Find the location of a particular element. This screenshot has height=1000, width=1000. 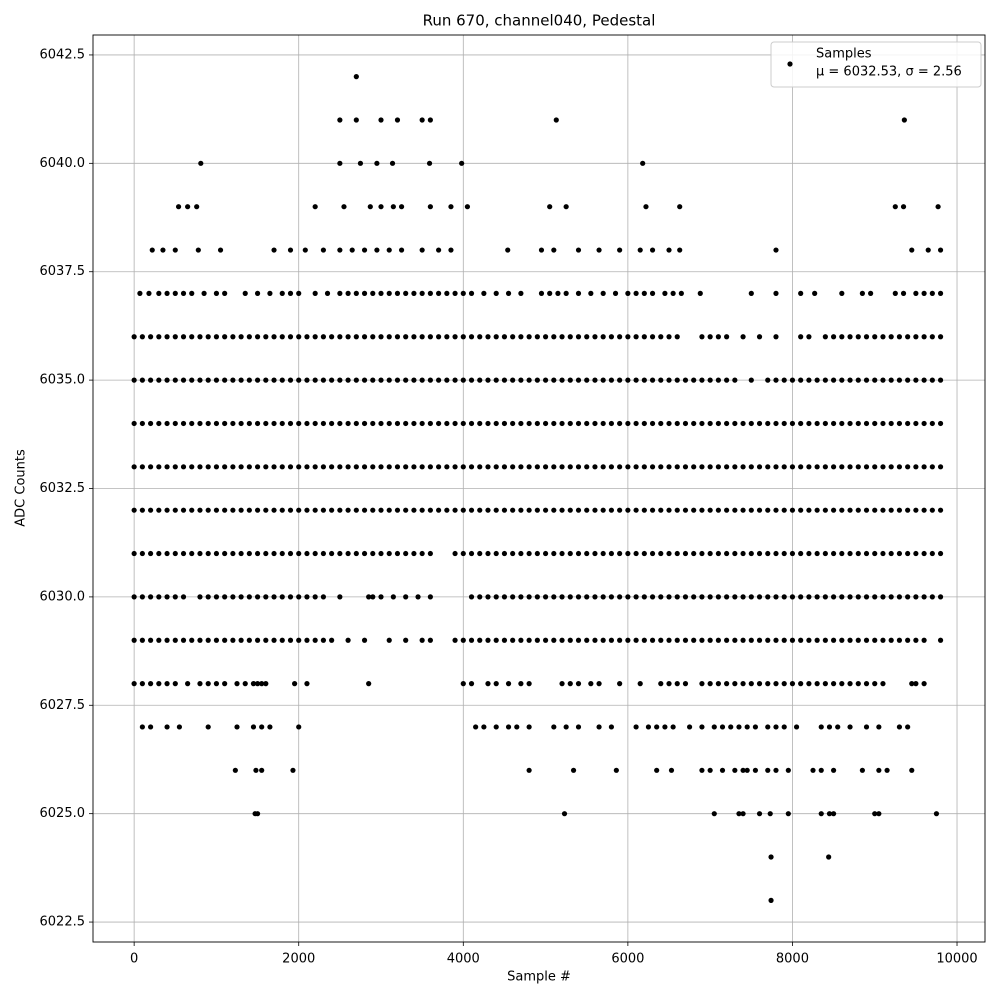

legend-box is located at coordinates (876, 64).